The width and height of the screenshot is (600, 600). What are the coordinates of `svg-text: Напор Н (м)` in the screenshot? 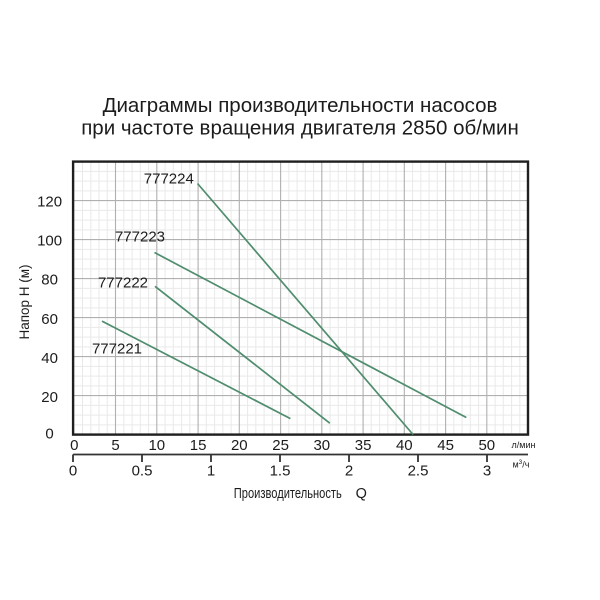 It's located at (24, 301).